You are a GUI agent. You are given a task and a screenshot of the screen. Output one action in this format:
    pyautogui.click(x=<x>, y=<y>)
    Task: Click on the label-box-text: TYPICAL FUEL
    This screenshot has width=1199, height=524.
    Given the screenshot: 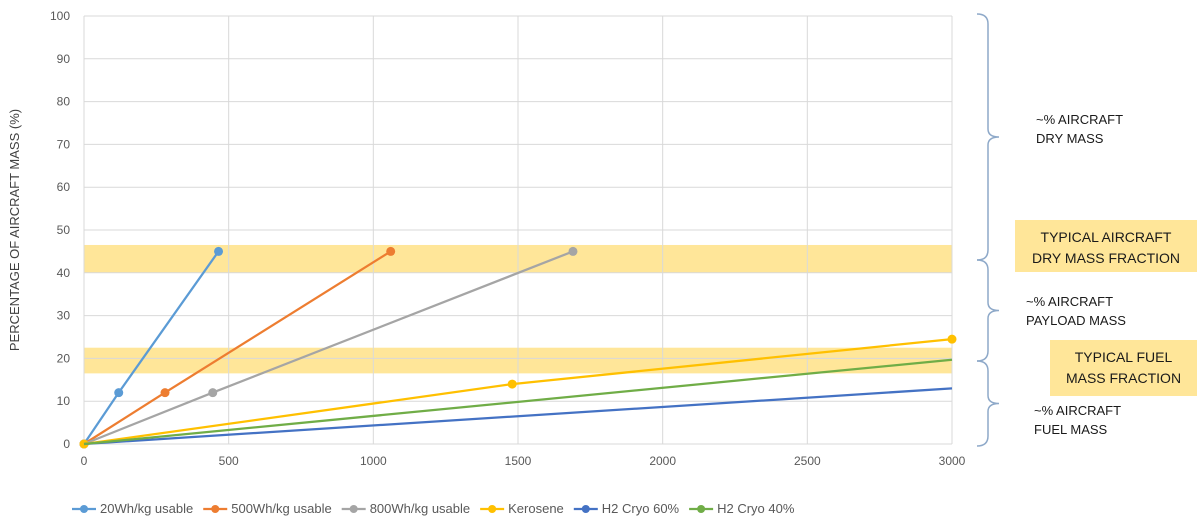 What is the action you would take?
    pyautogui.click(x=1124, y=357)
    